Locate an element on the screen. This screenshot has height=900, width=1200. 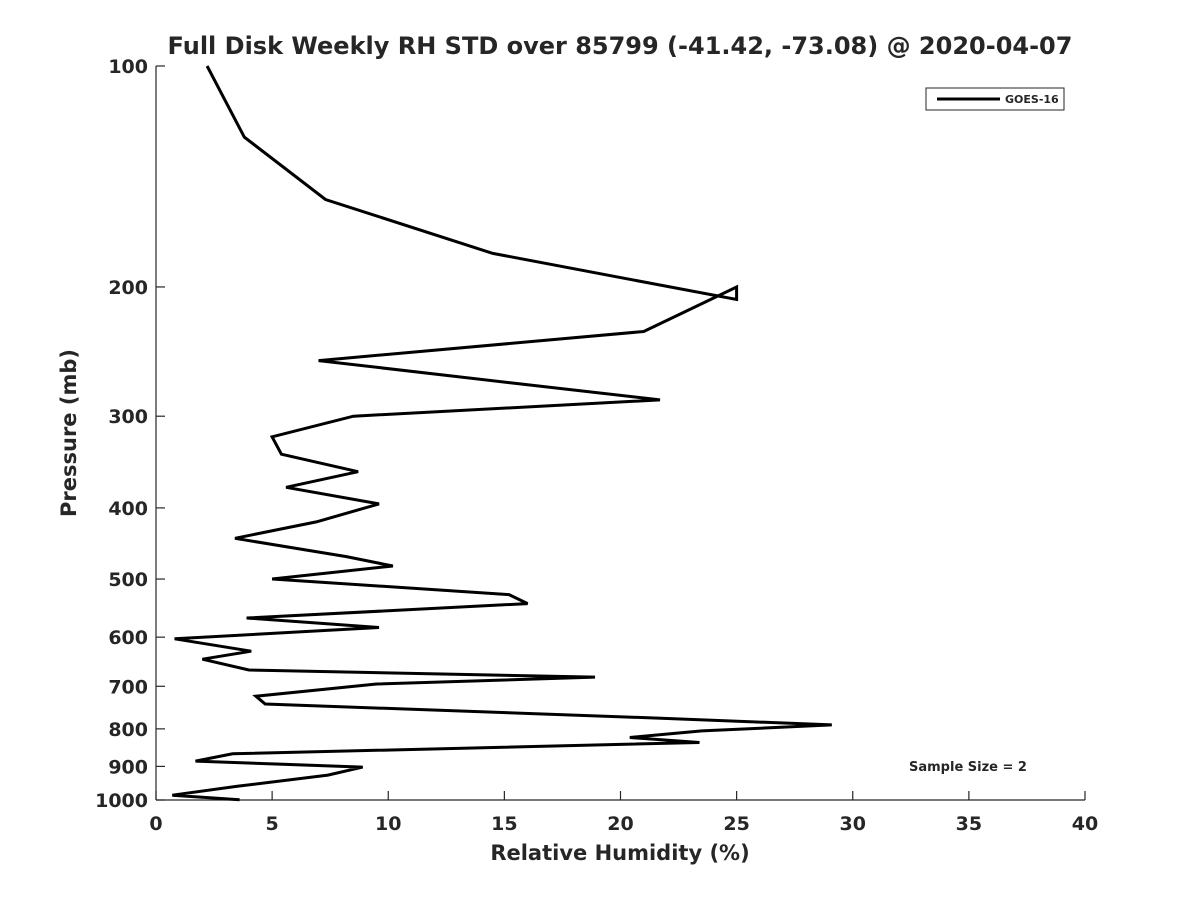
legend-label-goes-16: GOES-16 is located at coordinates (1032, 99).